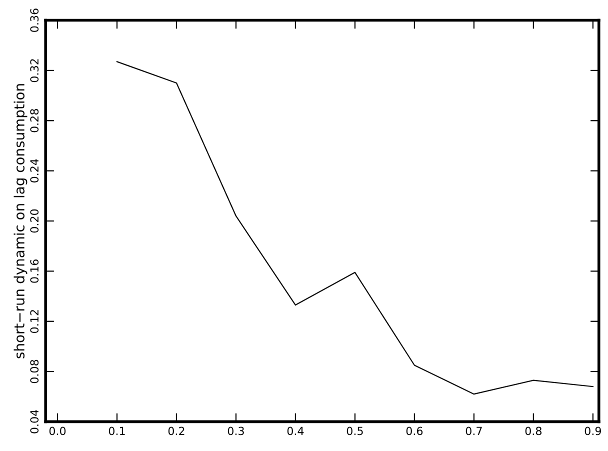 The height and width of the screenshot is (451, 608). I want to click on y-tick-label: 0.04, so click(34, 422).